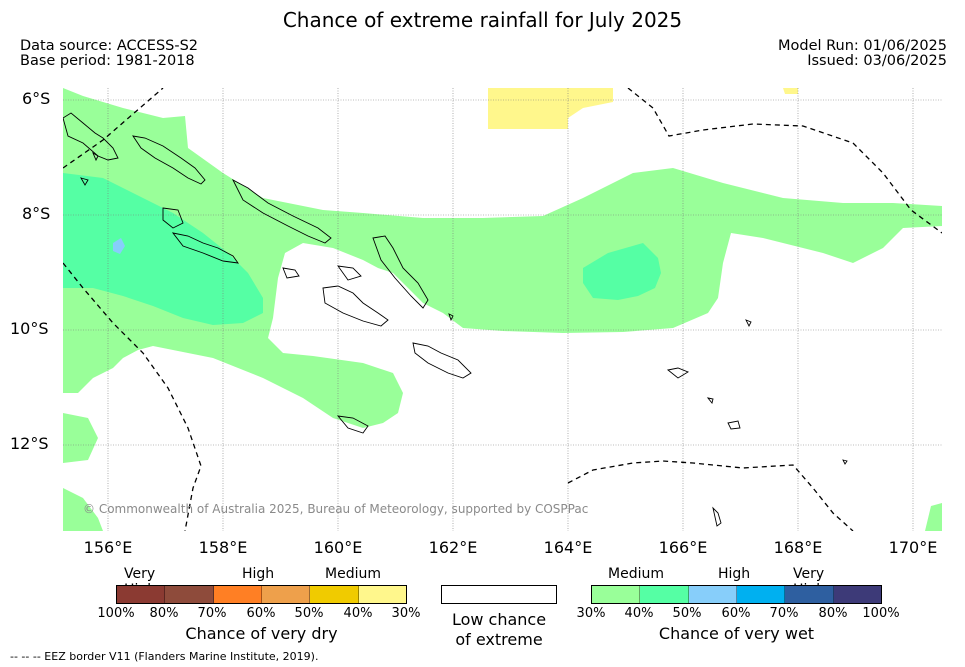 The width and height of the screenshot is (965, 667). I want to click on wet-50-60-patch, so click(119, 246).